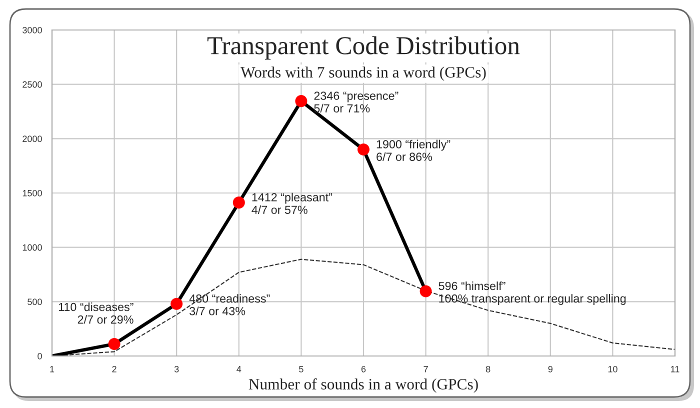  I want to click on annotation: 1900 “friendly” 6/7 or 86%, so click(413, 150).